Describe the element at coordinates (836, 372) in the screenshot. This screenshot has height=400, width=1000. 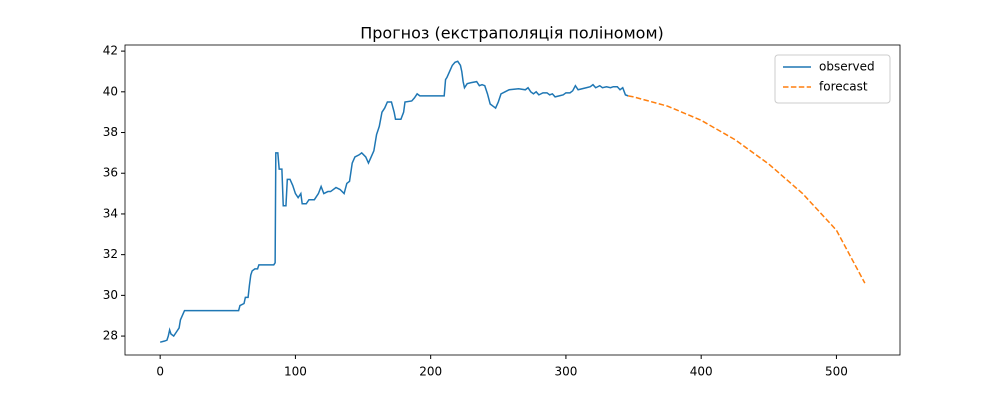
I see `x-tick-label: 500` at that location.